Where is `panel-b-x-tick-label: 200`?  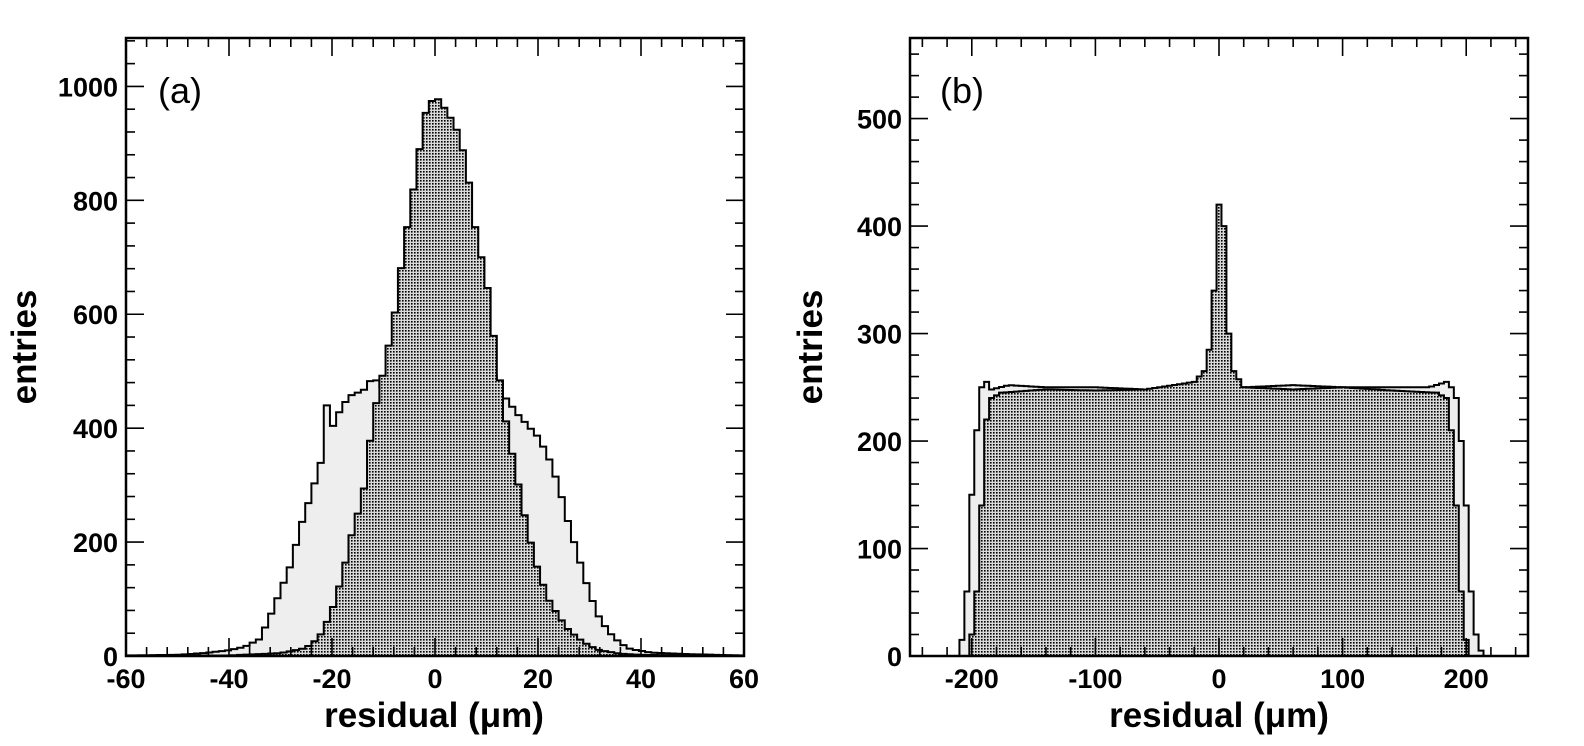 panel-b-x-tick-label: 200 is located at coordinates (1466, 679).